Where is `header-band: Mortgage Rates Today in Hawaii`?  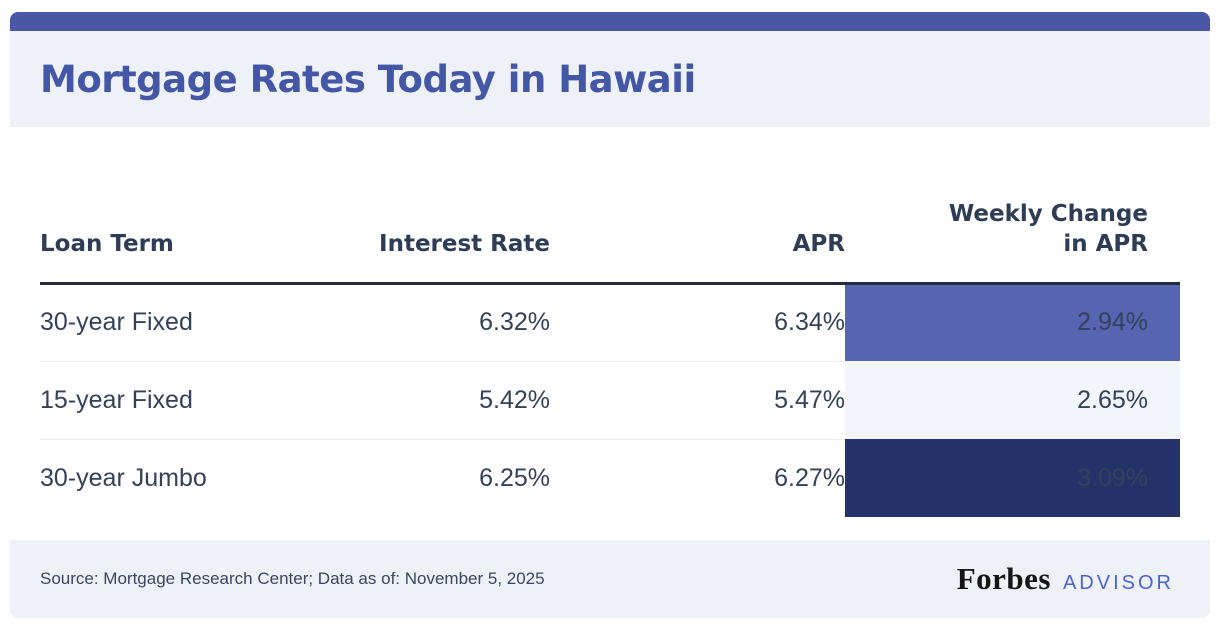
header-band: Mortgage Rates Today in Hawaii is located at coordinates (610, 79).